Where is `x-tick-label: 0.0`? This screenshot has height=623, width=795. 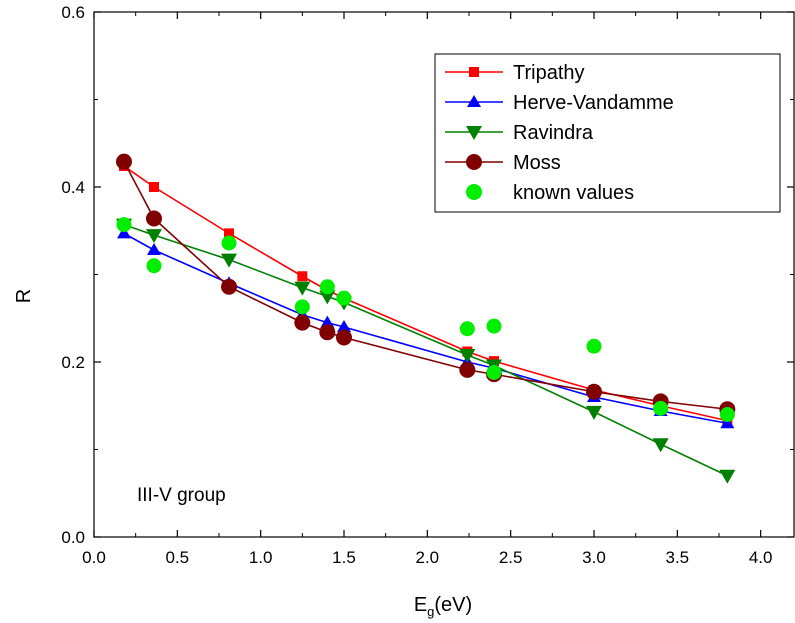 x-tick-label: 0.0 is located at coordinates (94, 557).